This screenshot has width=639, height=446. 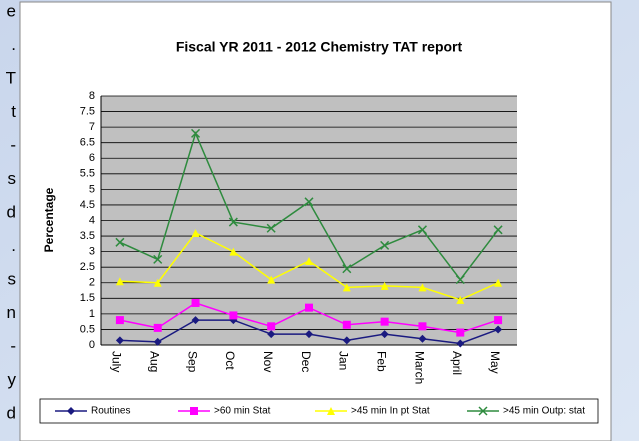 I want to click on x-tick-label: April, so click(x=457, y=363).